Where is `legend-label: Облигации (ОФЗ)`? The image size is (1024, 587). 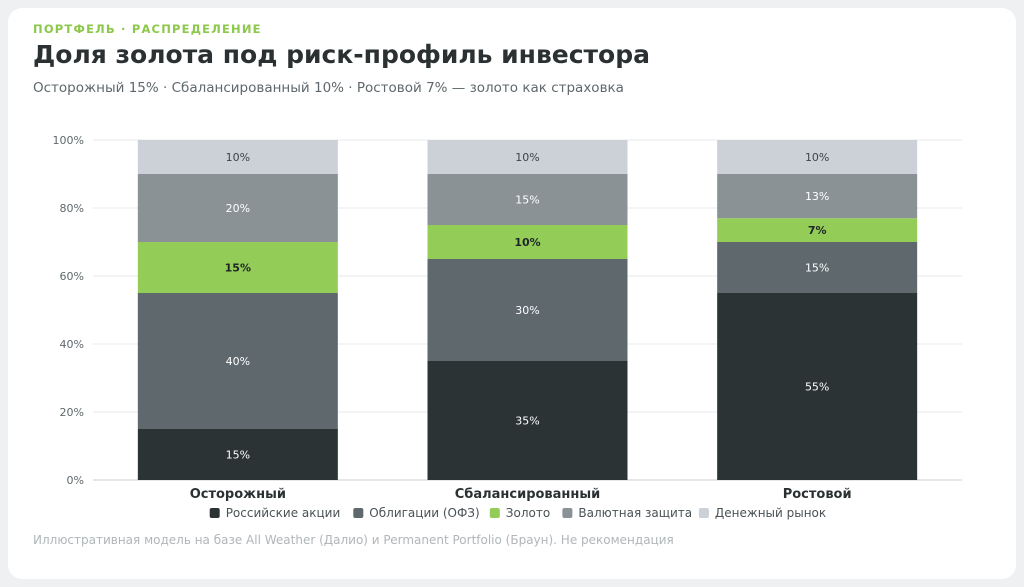
legend-label: Облигации (ОФЗ) is located at coordinates (424, 513).